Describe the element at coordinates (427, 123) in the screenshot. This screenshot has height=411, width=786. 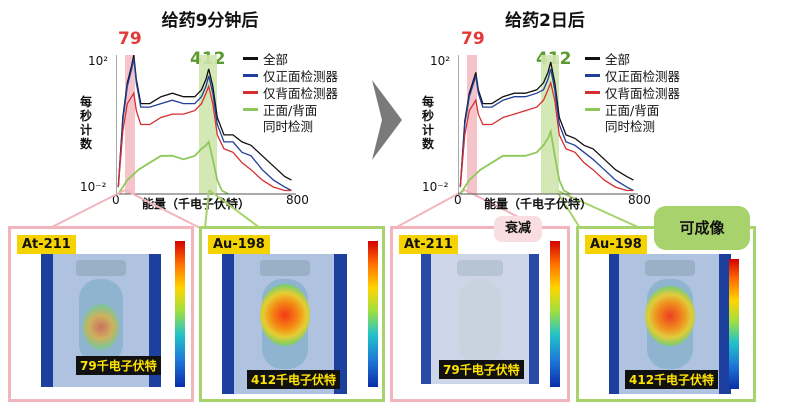
I see `right-ylabel: 每秒计数` at that location.